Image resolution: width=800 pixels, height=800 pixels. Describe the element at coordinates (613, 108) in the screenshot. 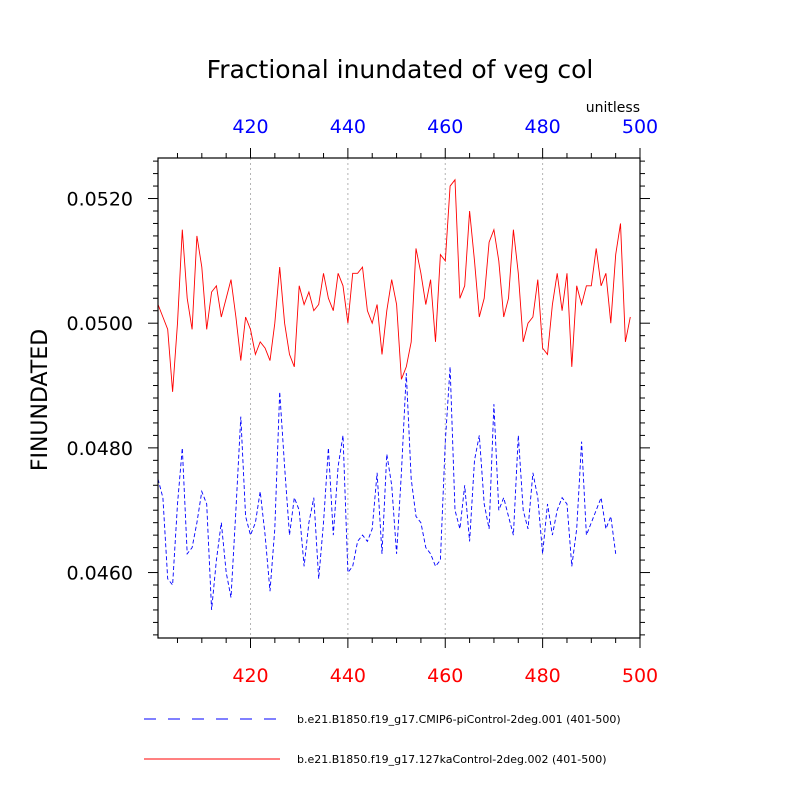

I see `units-label: unitless` at that location.